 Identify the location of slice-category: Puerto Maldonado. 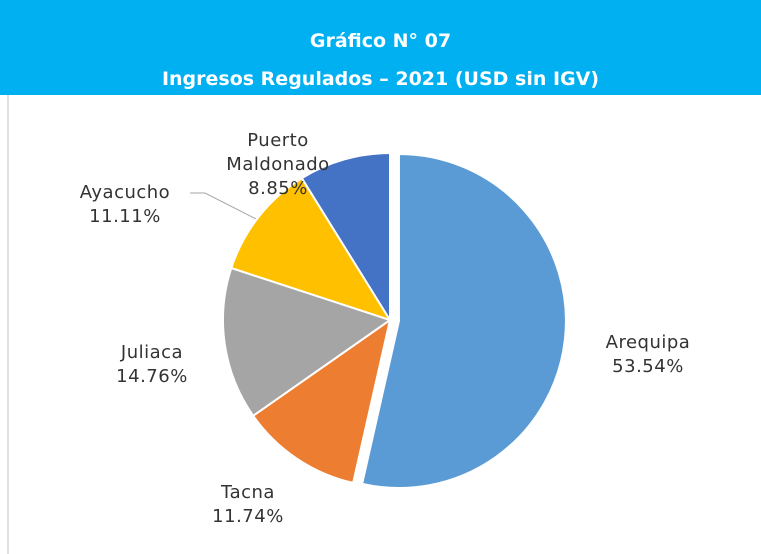
(278, 152).